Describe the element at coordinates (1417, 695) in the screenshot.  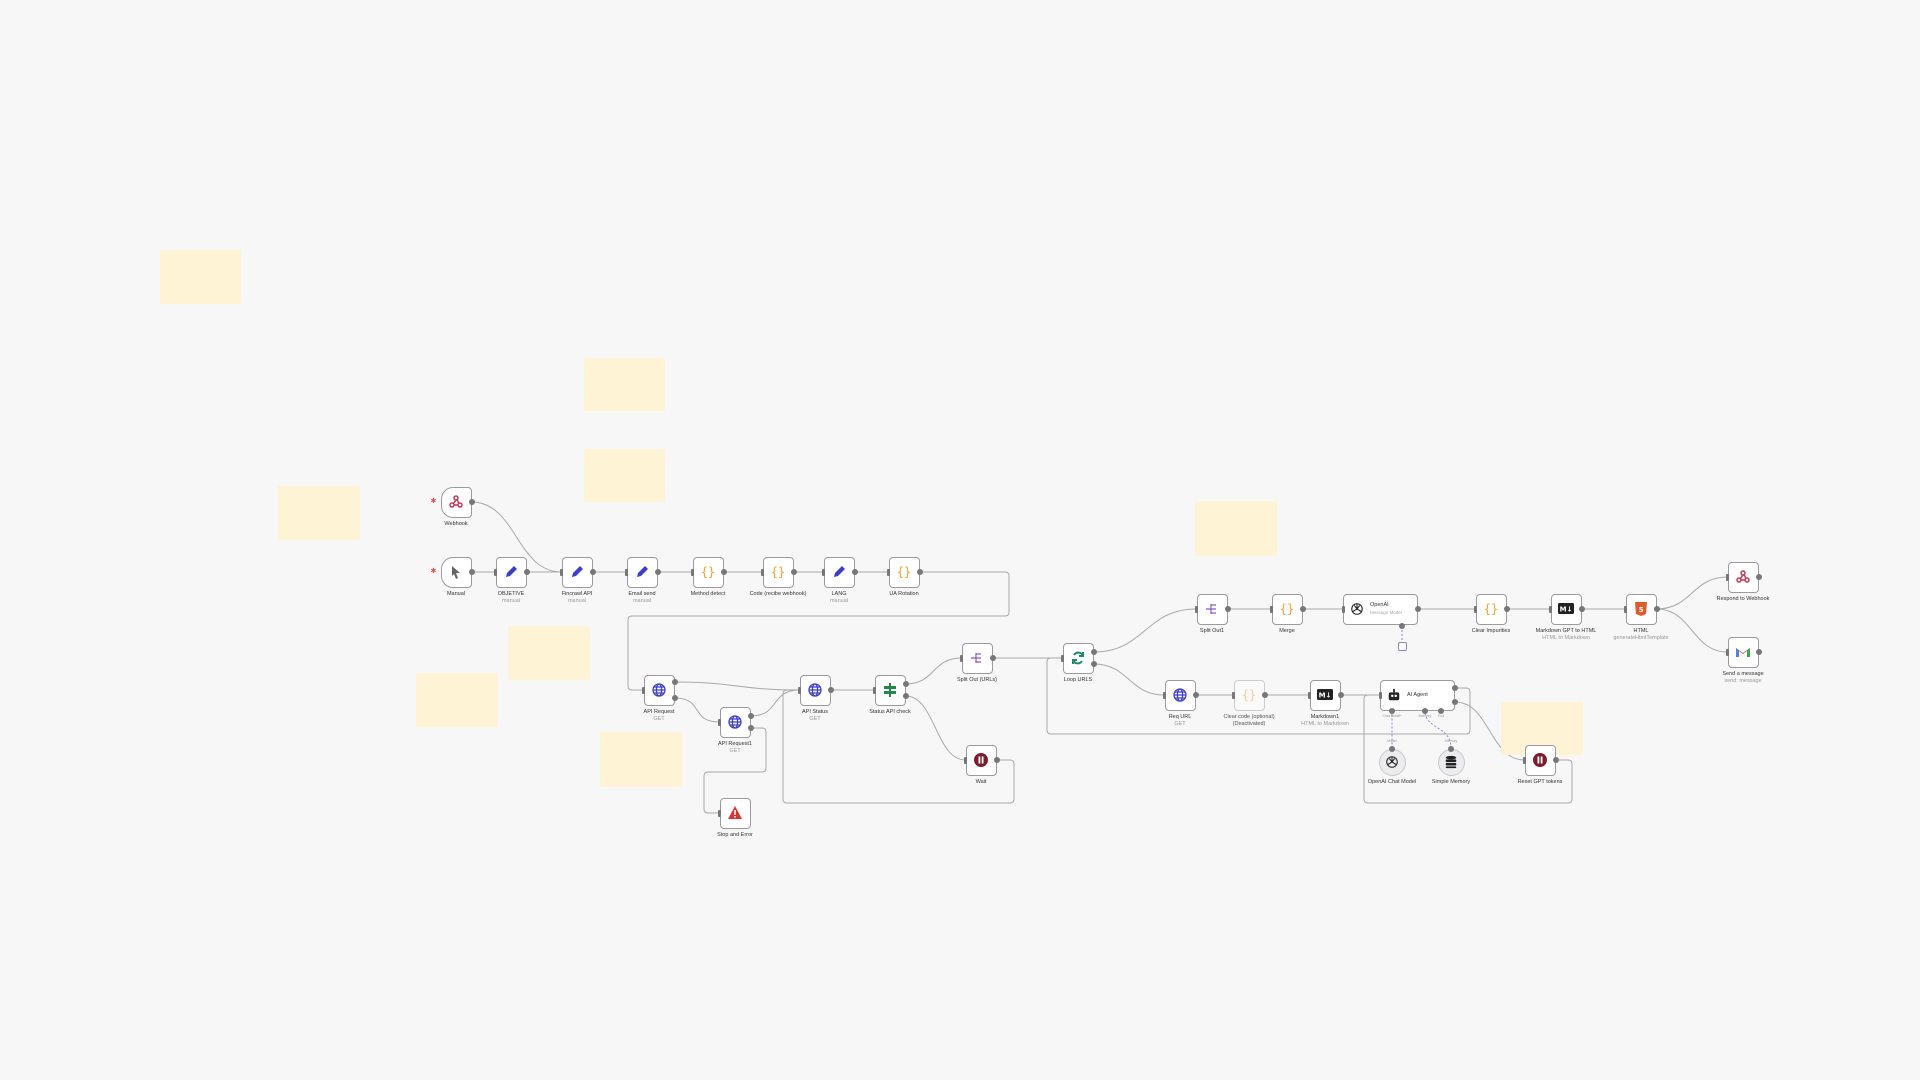
I see `node-agent: AI Agent` at that location.